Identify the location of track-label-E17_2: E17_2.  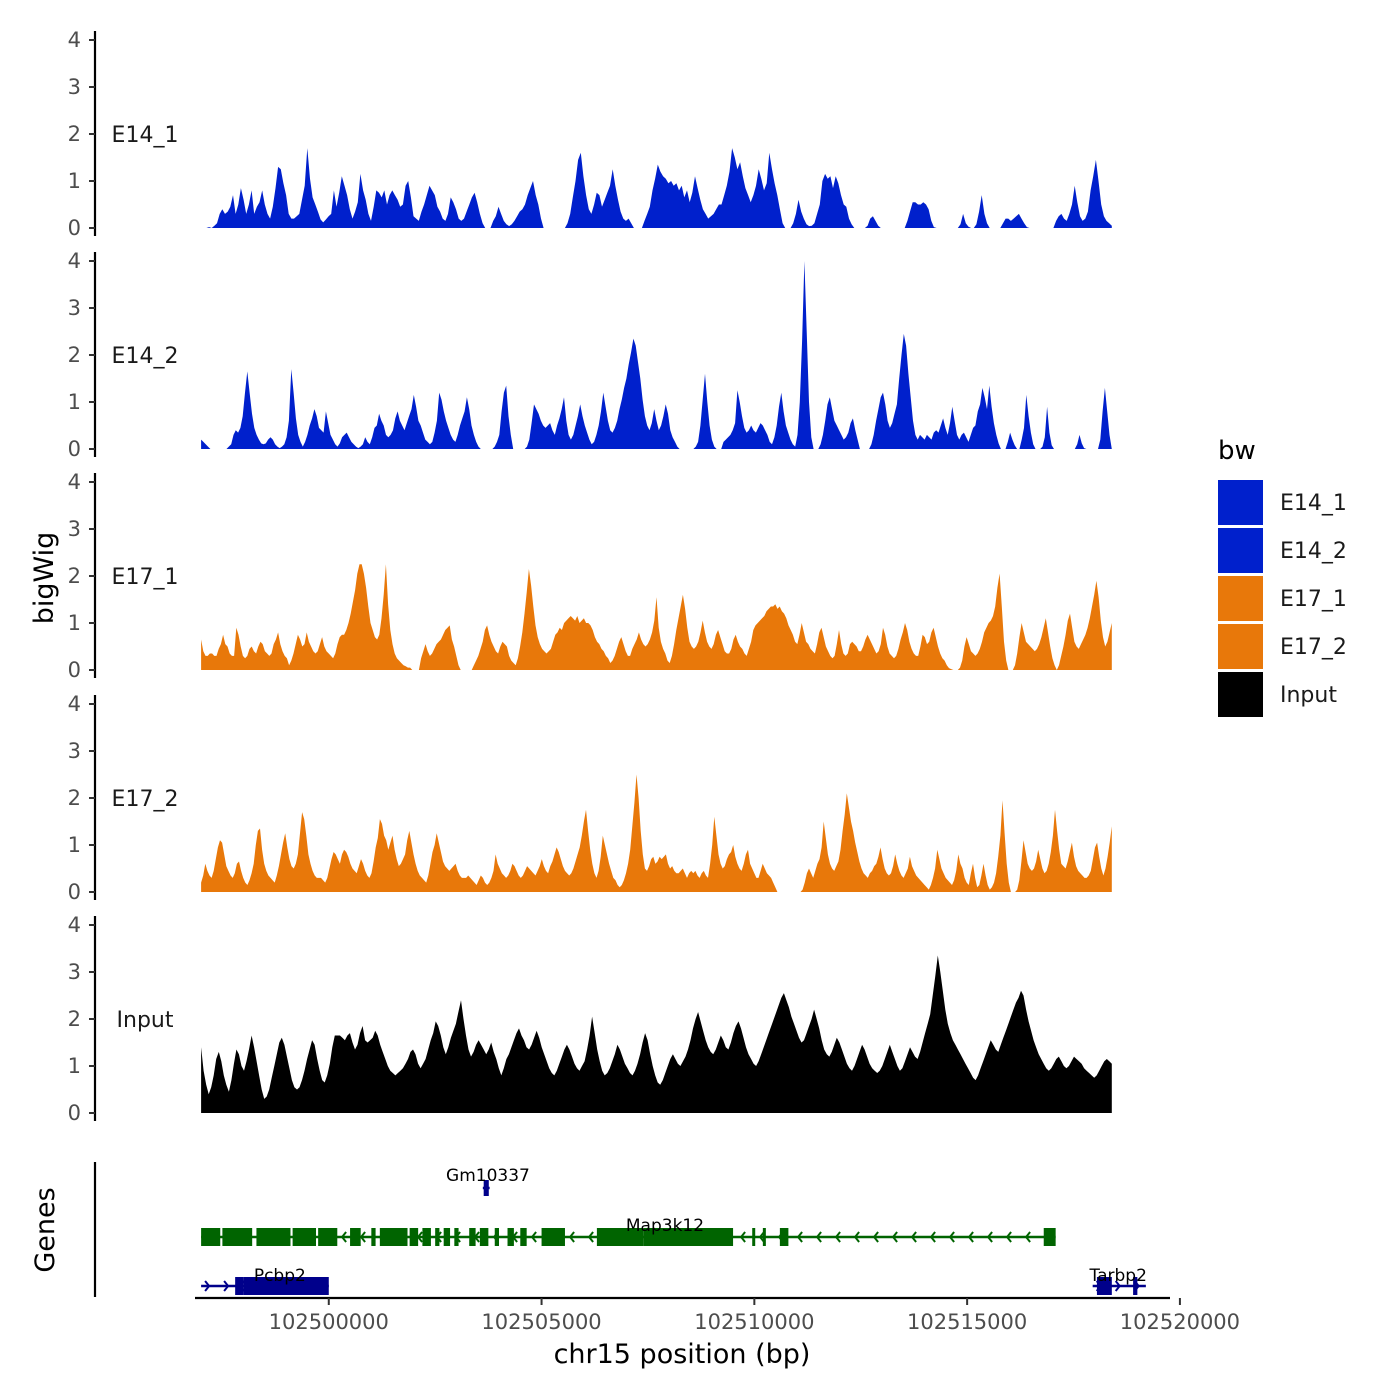
(145, 799).